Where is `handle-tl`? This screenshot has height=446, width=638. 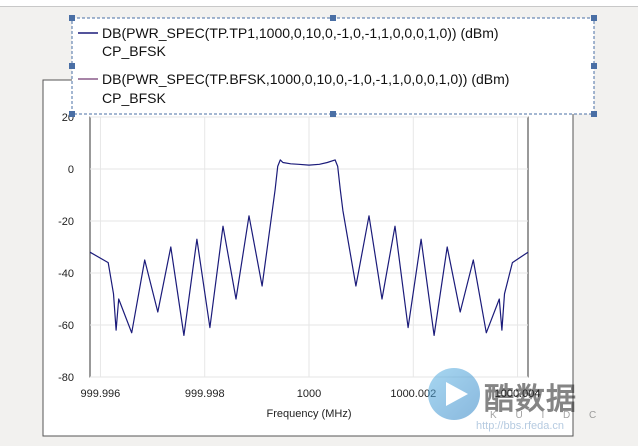
handle-tl is located at coordinates (72, 18).